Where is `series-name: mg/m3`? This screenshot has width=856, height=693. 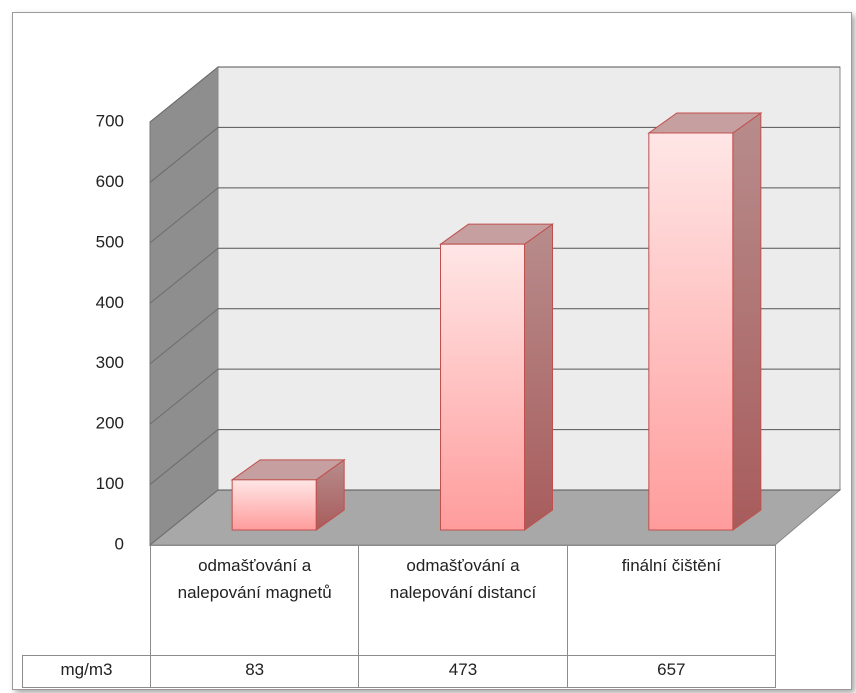 series-name: mg/m3 is located at coordinates (86, 671).